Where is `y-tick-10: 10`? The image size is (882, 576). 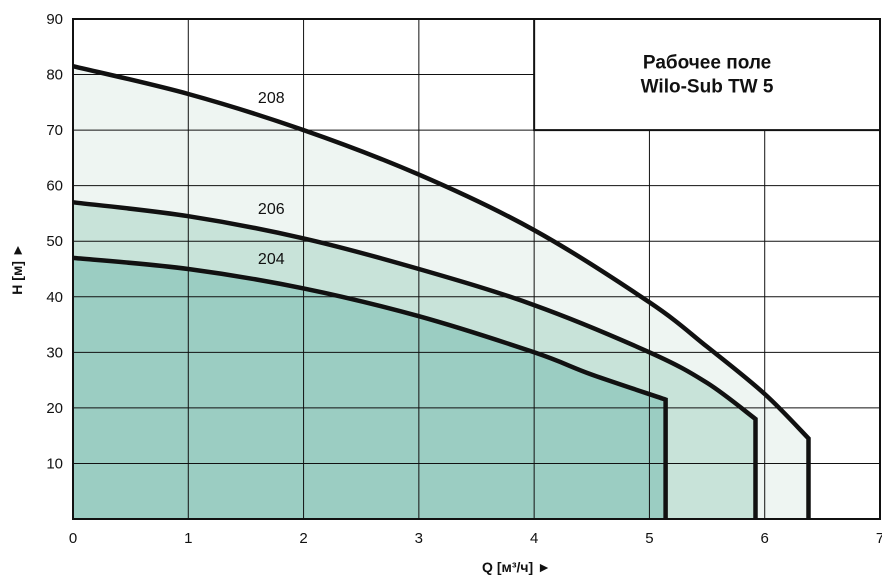
y-tick-10: 10 is located at coordinates (54, 463).